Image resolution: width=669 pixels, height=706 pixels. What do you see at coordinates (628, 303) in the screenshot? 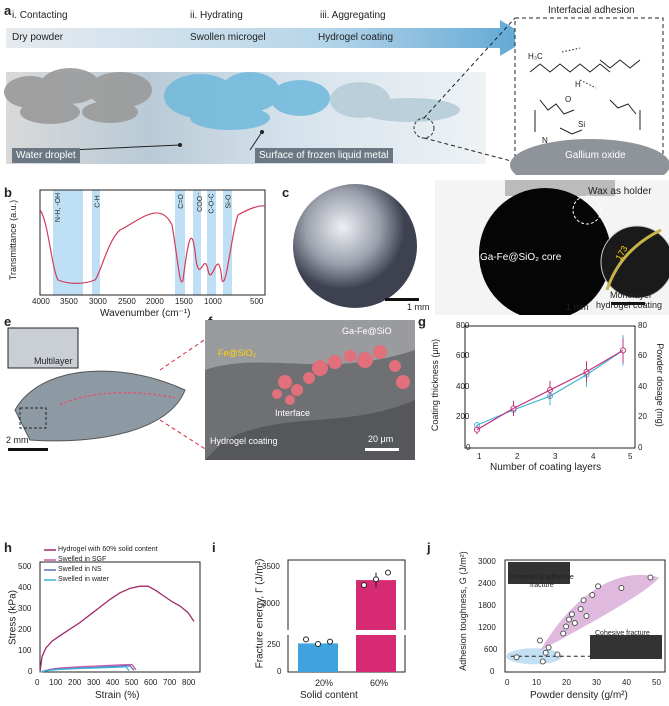
I see `scale-bar-d` at bounding box center [628, 303].